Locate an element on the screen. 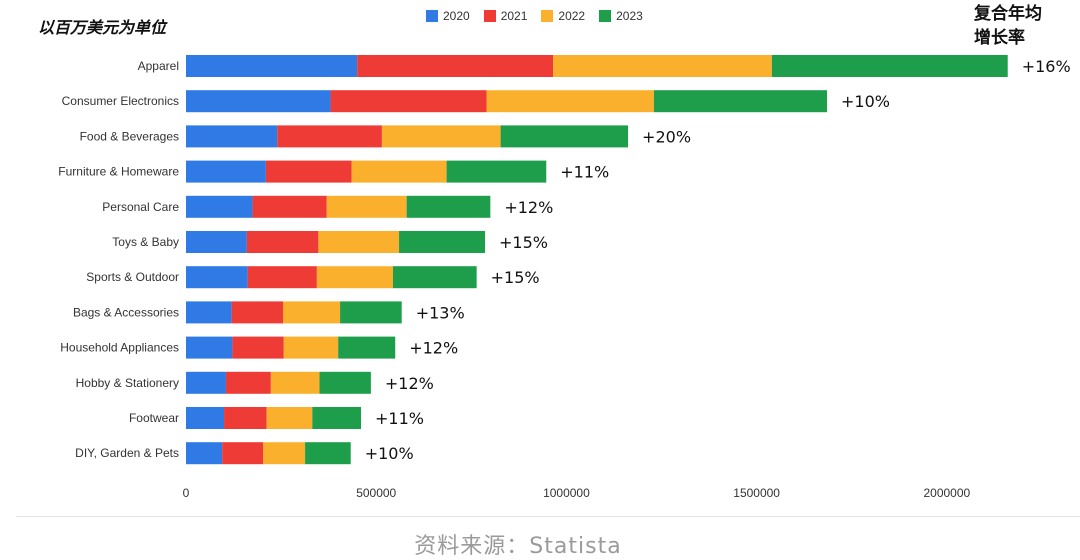  bar-segment-household-appliances-2021 is located at coordinates (258, 347).